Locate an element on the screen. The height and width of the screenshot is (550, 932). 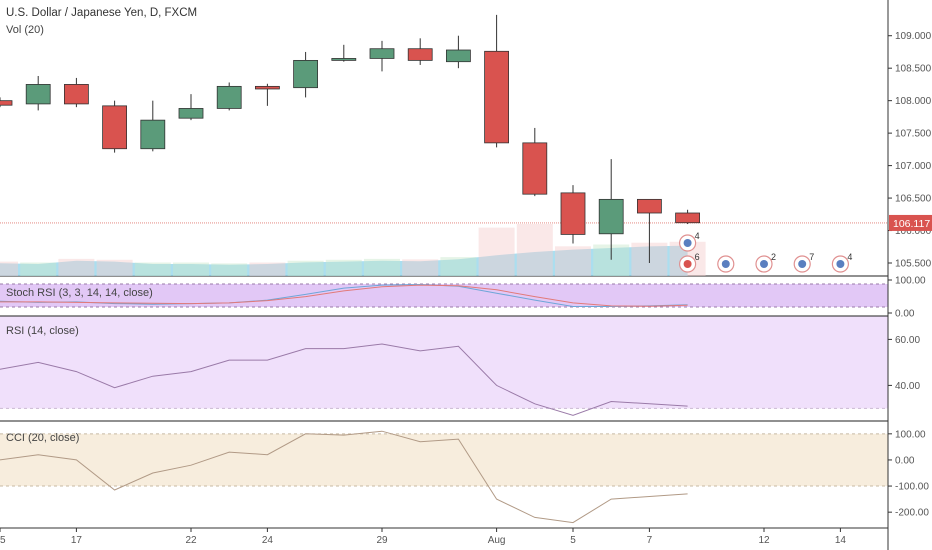
time-tick-label: 22 is located at coordinates (191, 540).